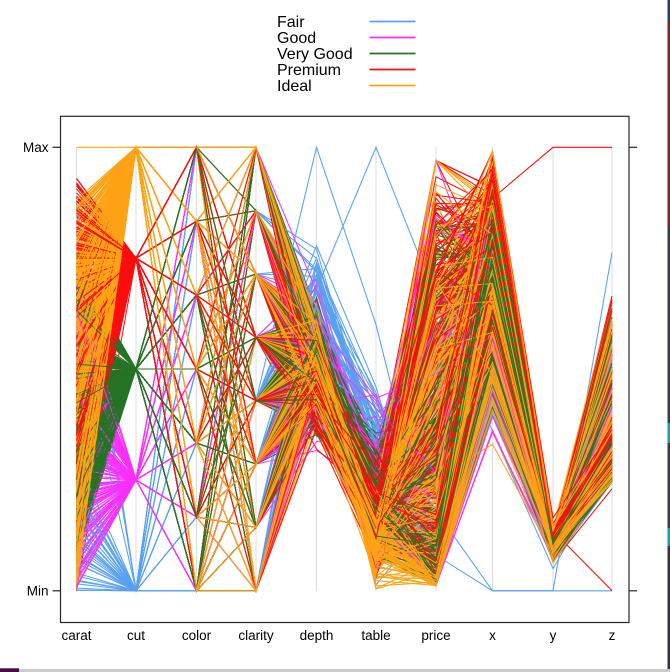 This screenshot has width=670, height=672. Describe the element at coordinates (553, 635) in the screenshot. I see `svg-text: y` at that location.